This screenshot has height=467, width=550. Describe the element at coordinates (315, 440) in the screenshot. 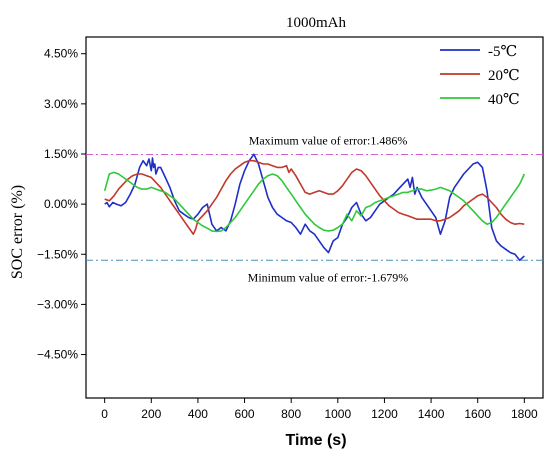

I see `x-axis-label: Time (s)` at that location.